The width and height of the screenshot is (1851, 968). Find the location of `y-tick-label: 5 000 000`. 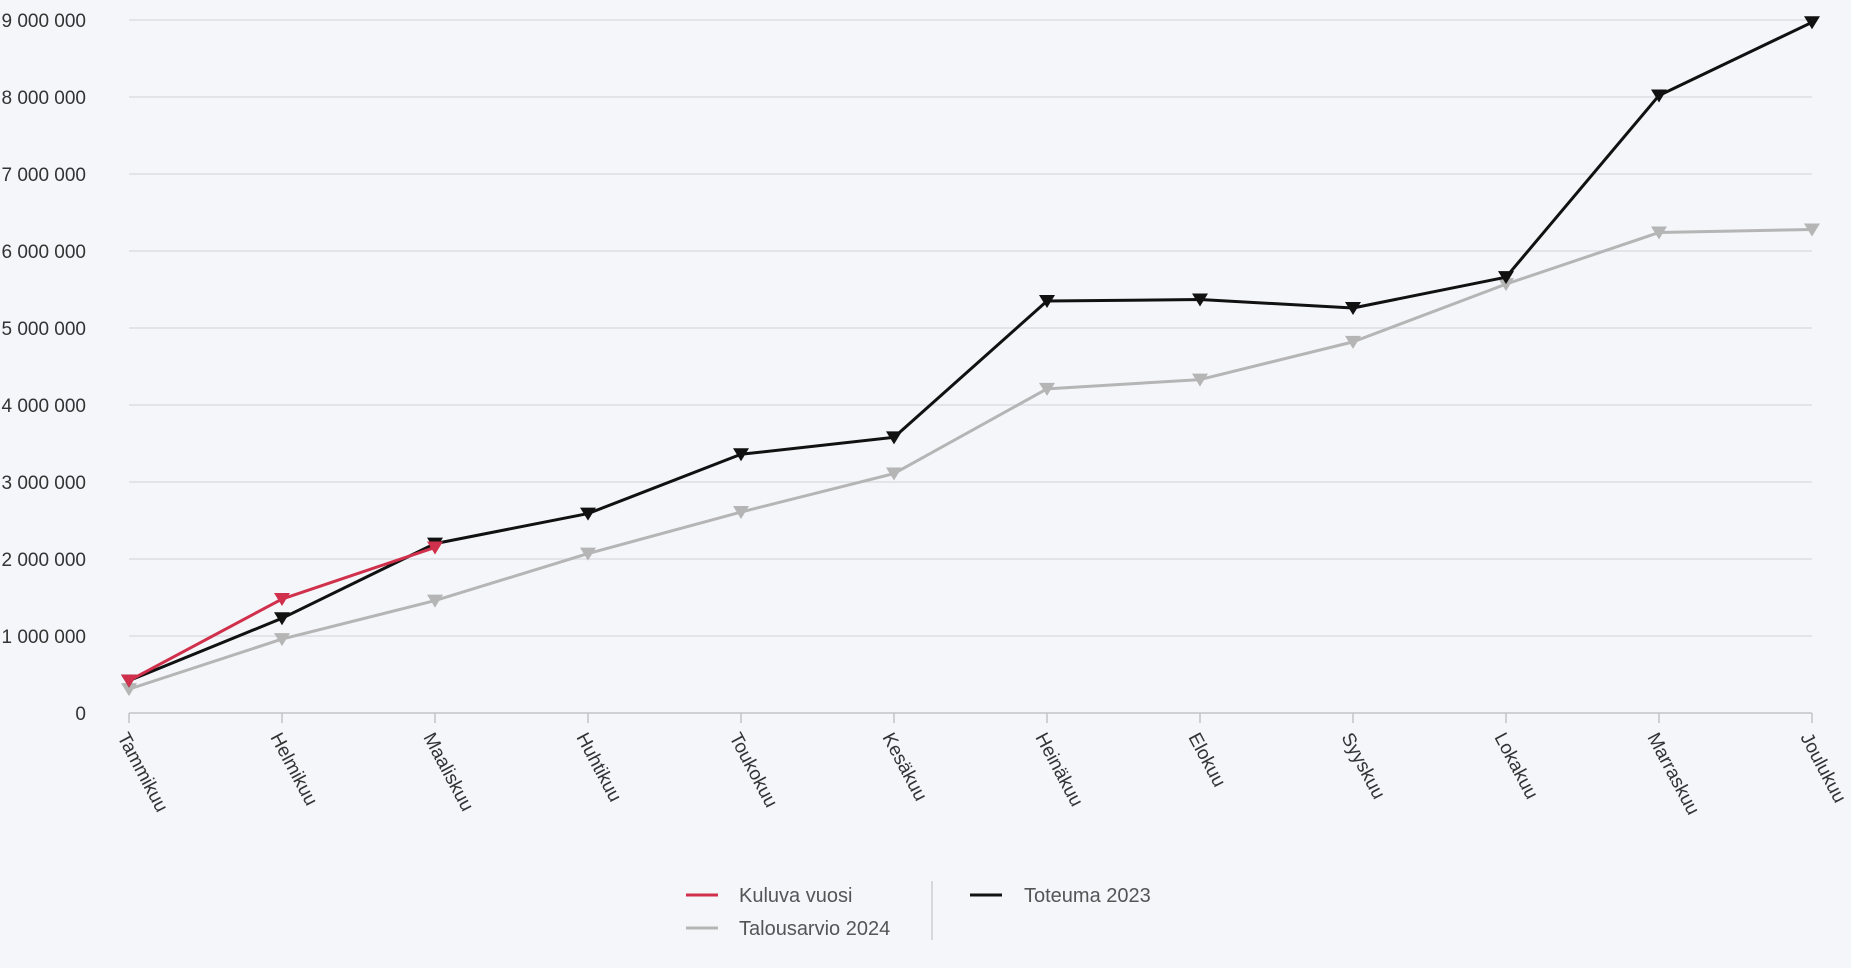

y-tick-label: 5 000 000 is located at coordinates (43, 329).